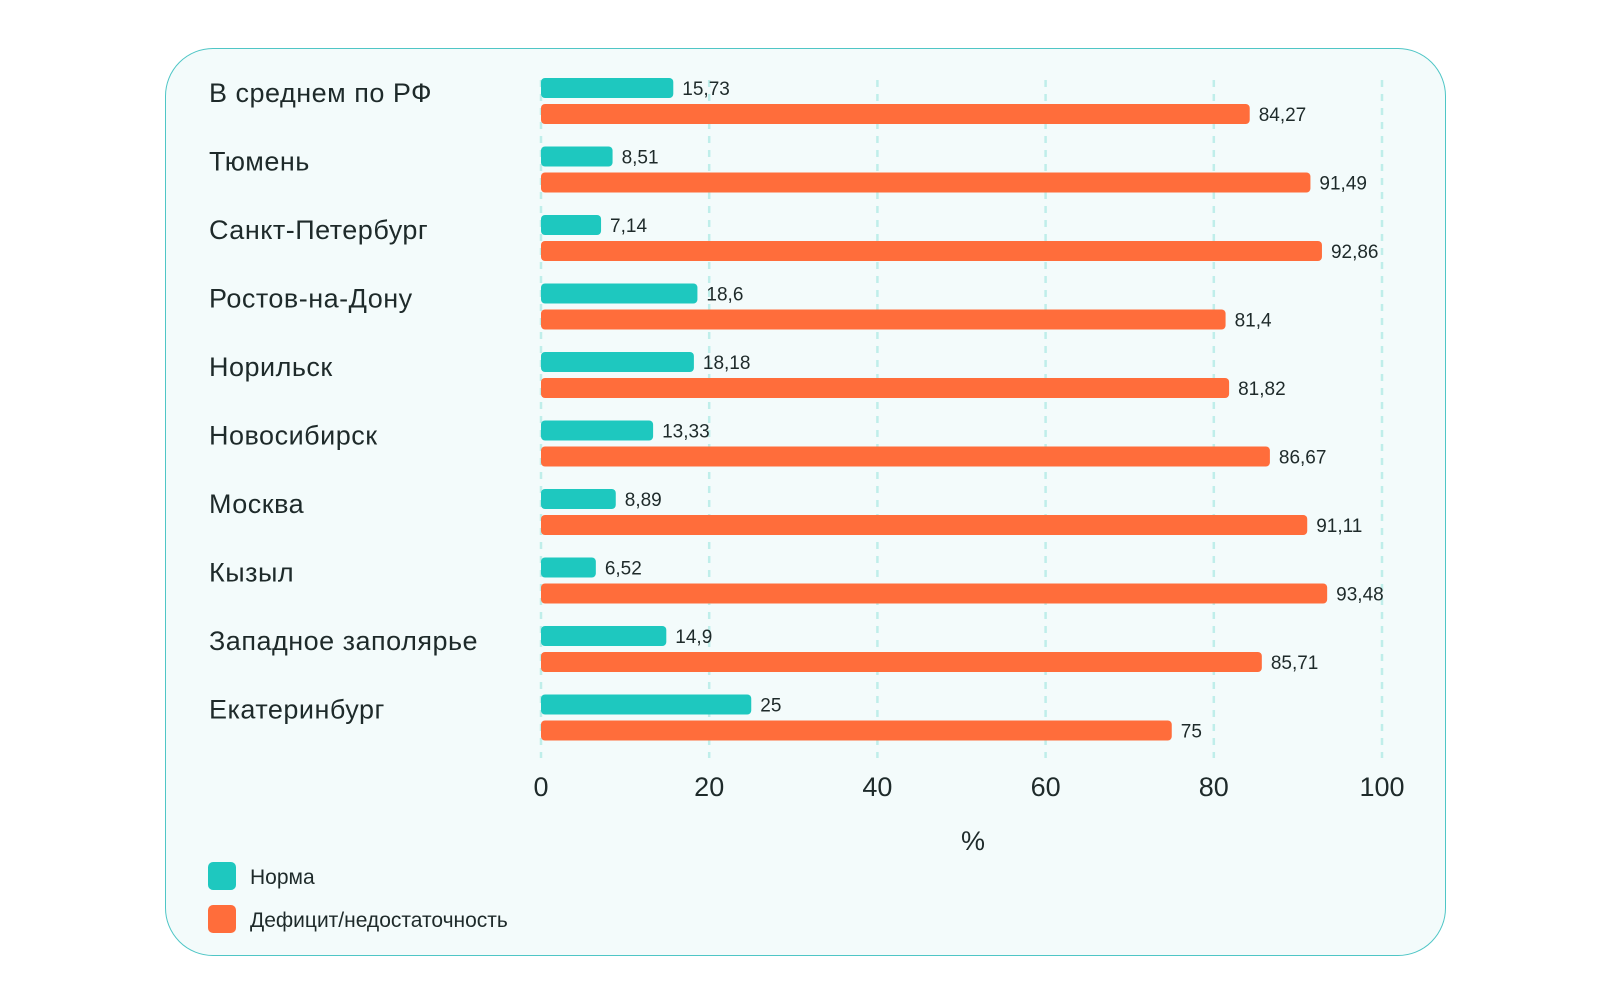 The height and width of the screenshot is (1000, 1600). What do you see at coordinates (259, 162) in the screenshot?
I see `category-label: Тюмень` at bounding box center [259, 162].